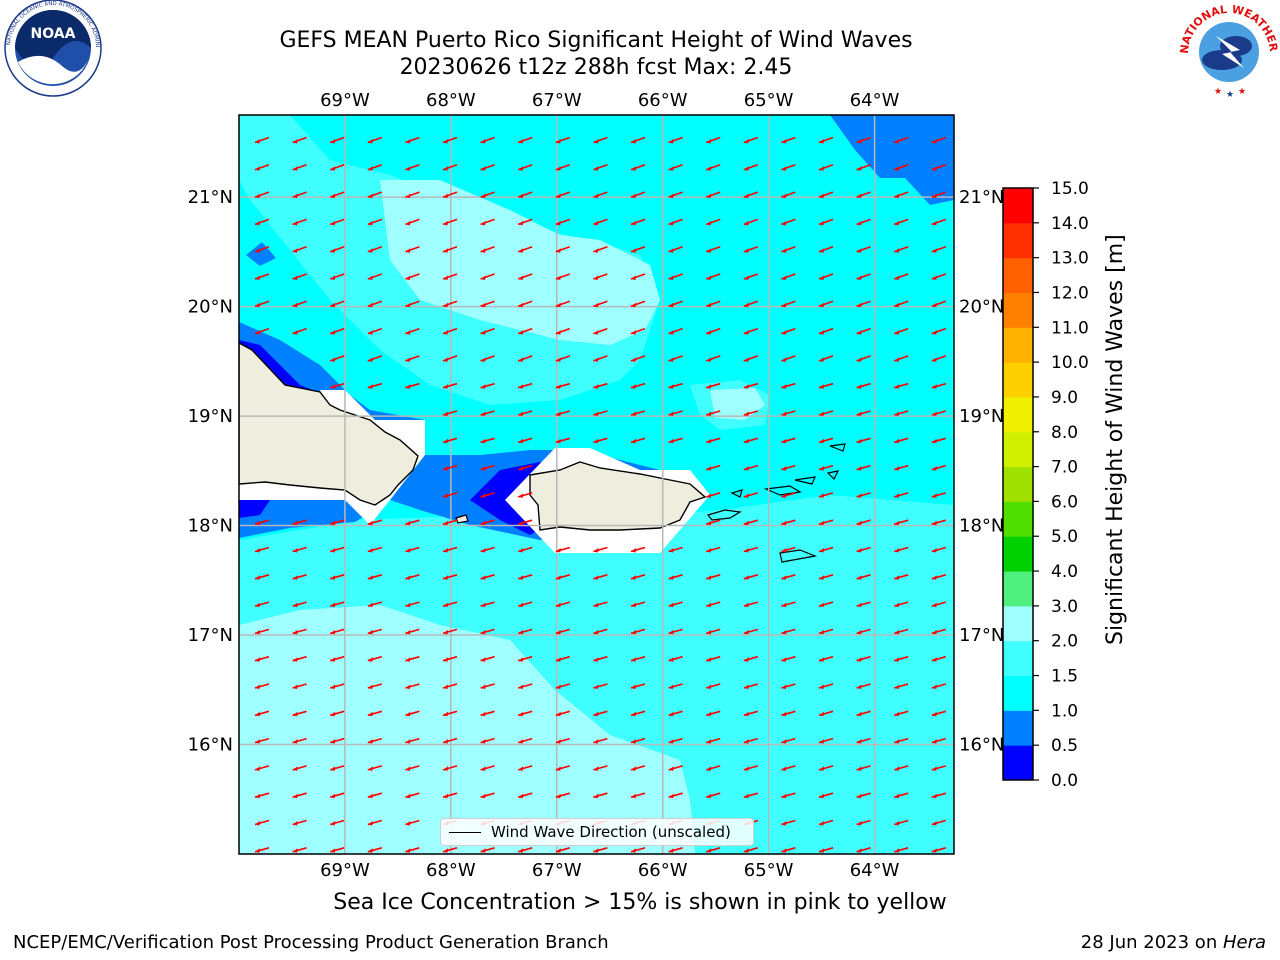 The width and height of the screenshot is (1280, 960). What do you see at coordinates (596, 67) in the screenshot?
I see `title-line-2: 20230626 t12z 288h fcst Max: 2.45` at bounding box center [596, 67].